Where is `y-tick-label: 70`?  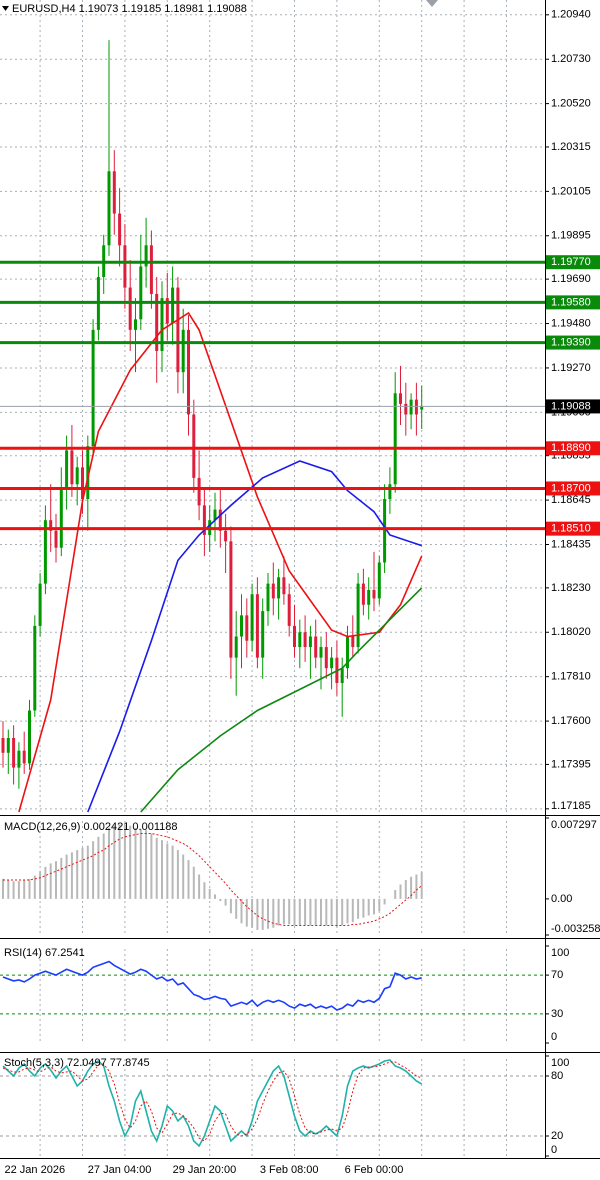
y-tick-label: 70 is located at coordinates (557, 975).